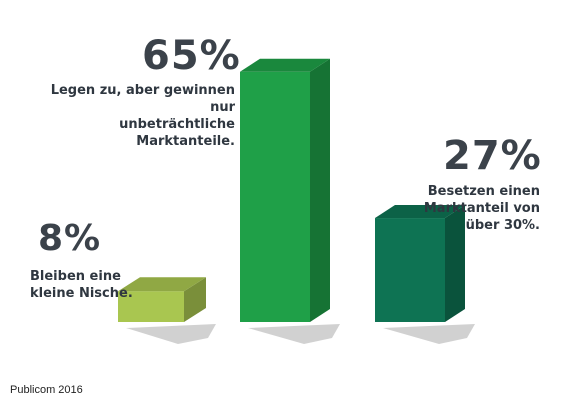 The image size is (567, 408). Describe the element at coordinates (320, 190) in the screenshot. I see `bar2-side` at that location.